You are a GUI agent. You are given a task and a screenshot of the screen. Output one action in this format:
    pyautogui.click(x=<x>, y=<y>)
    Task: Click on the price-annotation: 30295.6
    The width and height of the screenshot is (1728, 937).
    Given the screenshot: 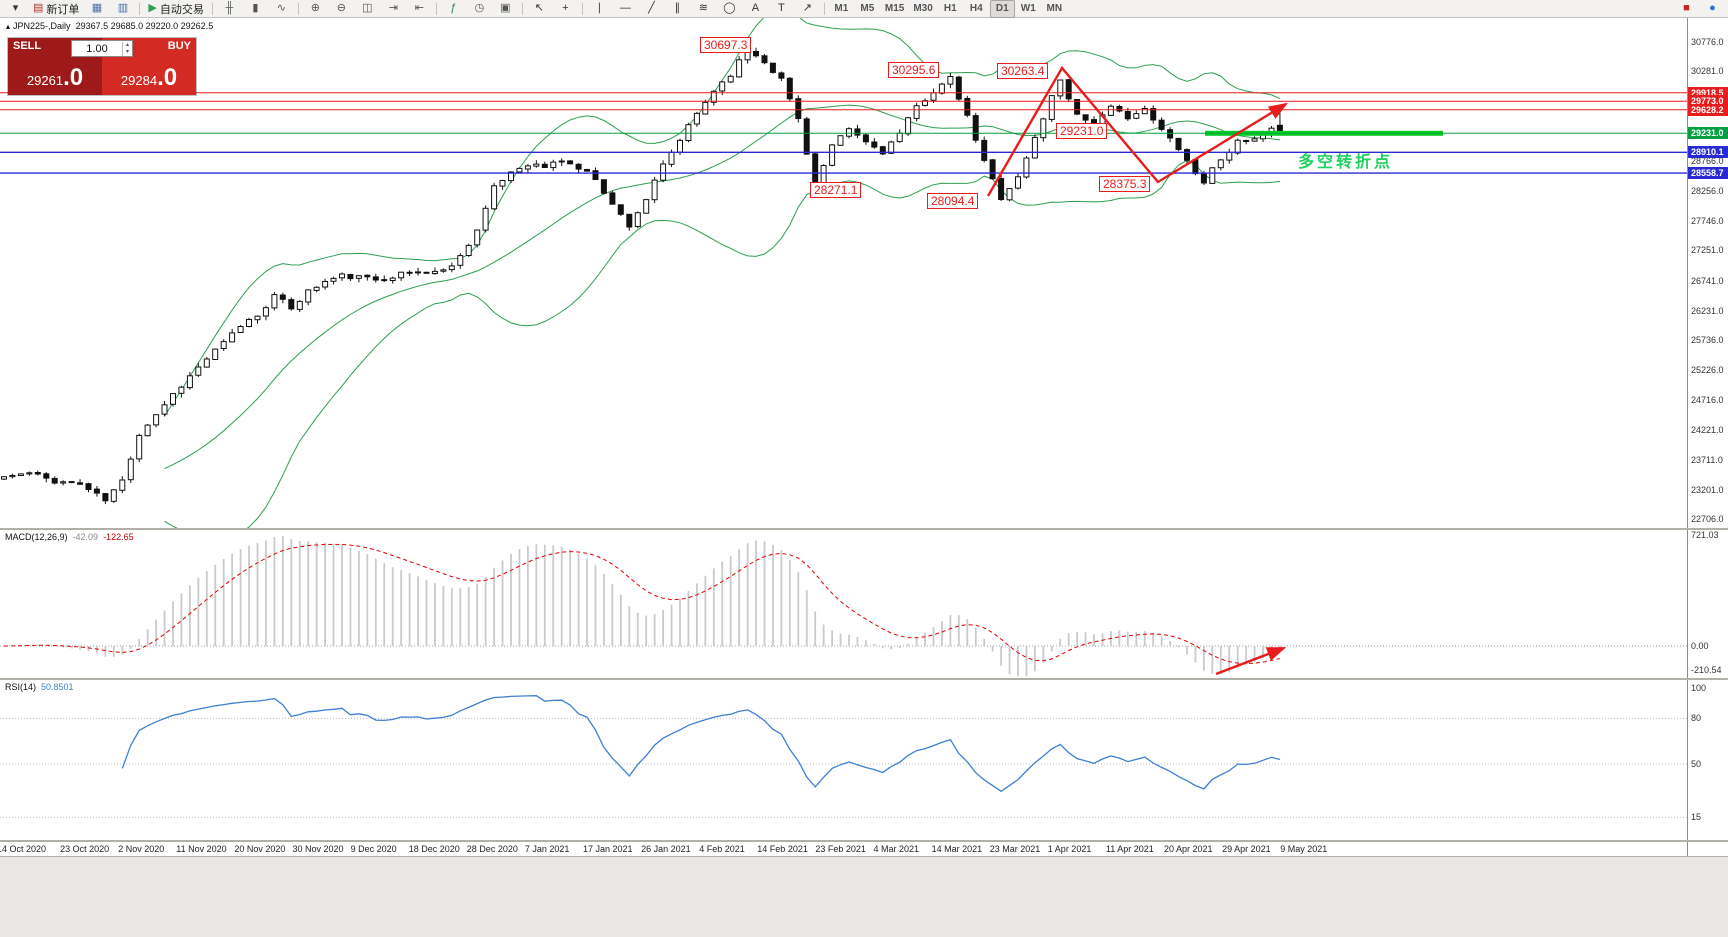 What is the action you would take?
    pyautogui.click(x=914, y=70)
    